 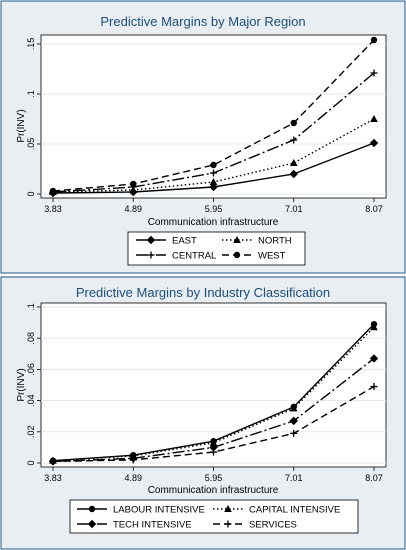 What do you see at coordinates (31, 400) in the screenshot?
I see `y-tick-label: .04` at bounding box center [31, 400].